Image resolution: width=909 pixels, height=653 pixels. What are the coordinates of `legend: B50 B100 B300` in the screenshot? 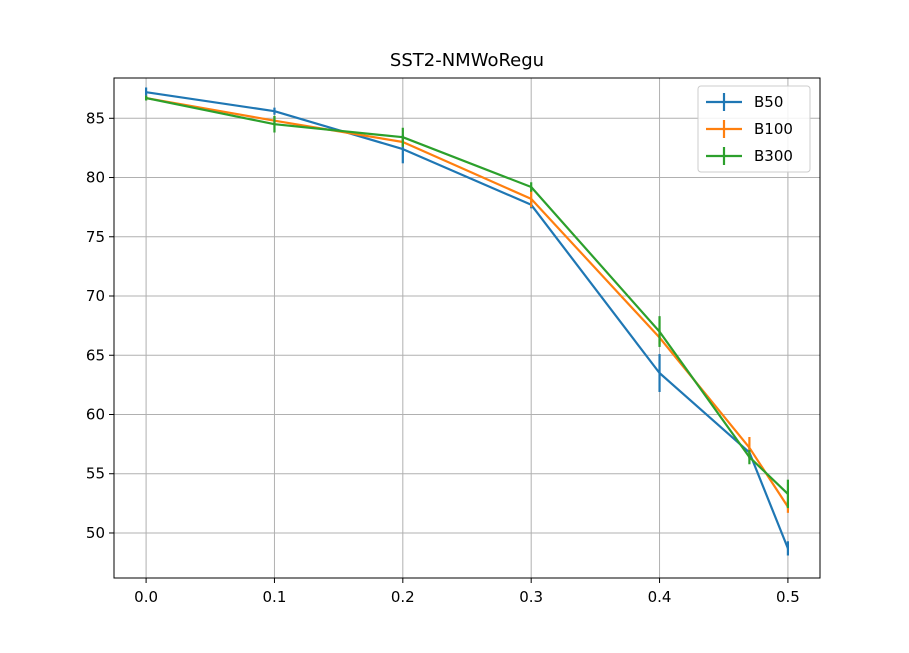 It's located at (754, 129).